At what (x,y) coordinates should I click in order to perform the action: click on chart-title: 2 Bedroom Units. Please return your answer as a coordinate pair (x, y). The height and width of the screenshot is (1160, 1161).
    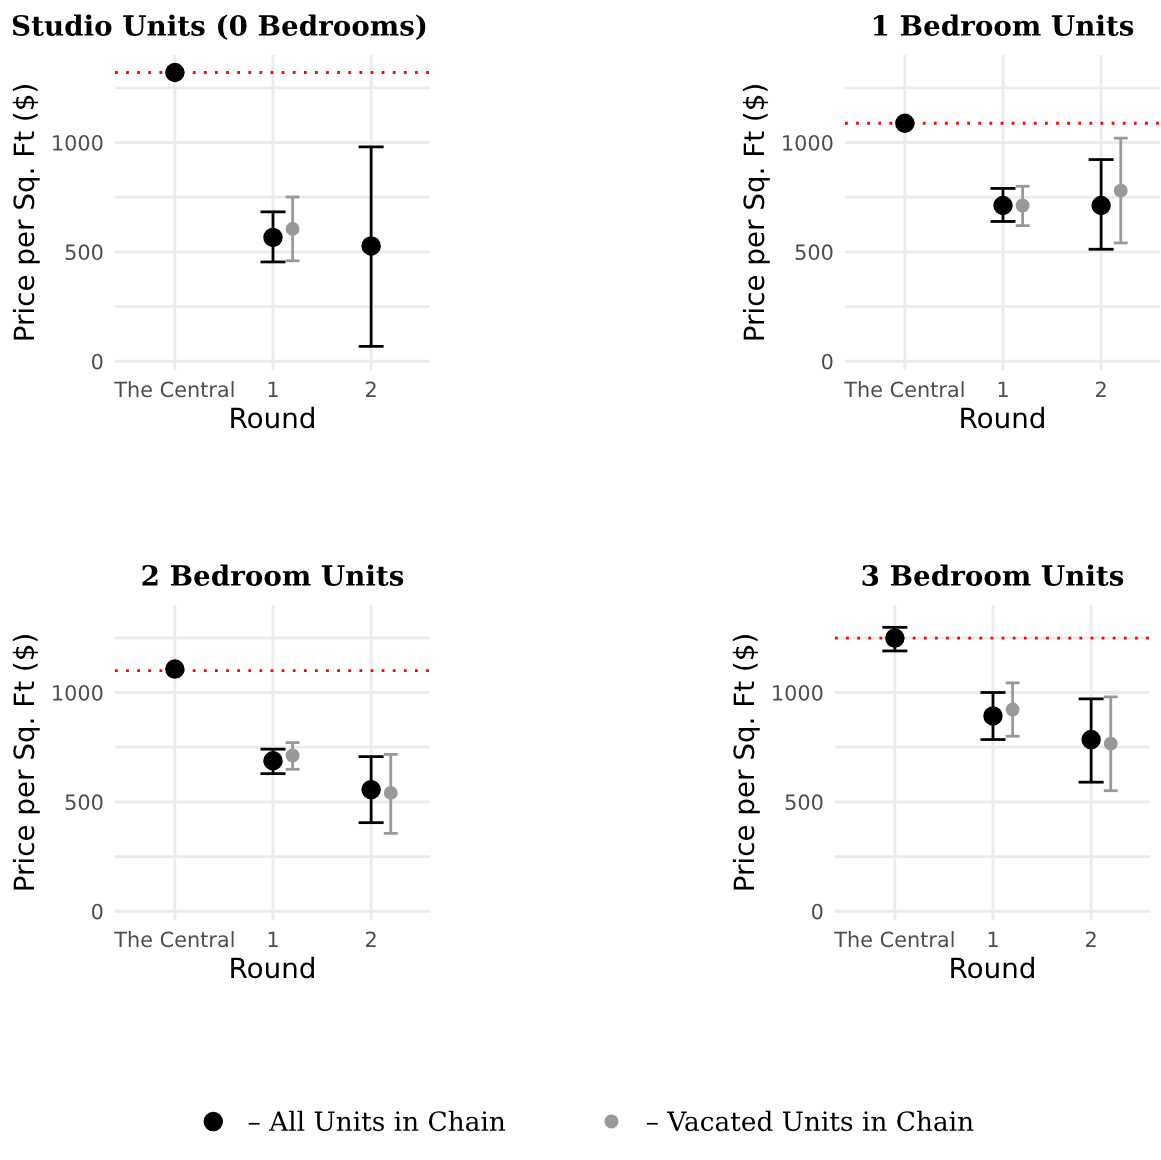
    Looking at the image, I should click on (273, 575).